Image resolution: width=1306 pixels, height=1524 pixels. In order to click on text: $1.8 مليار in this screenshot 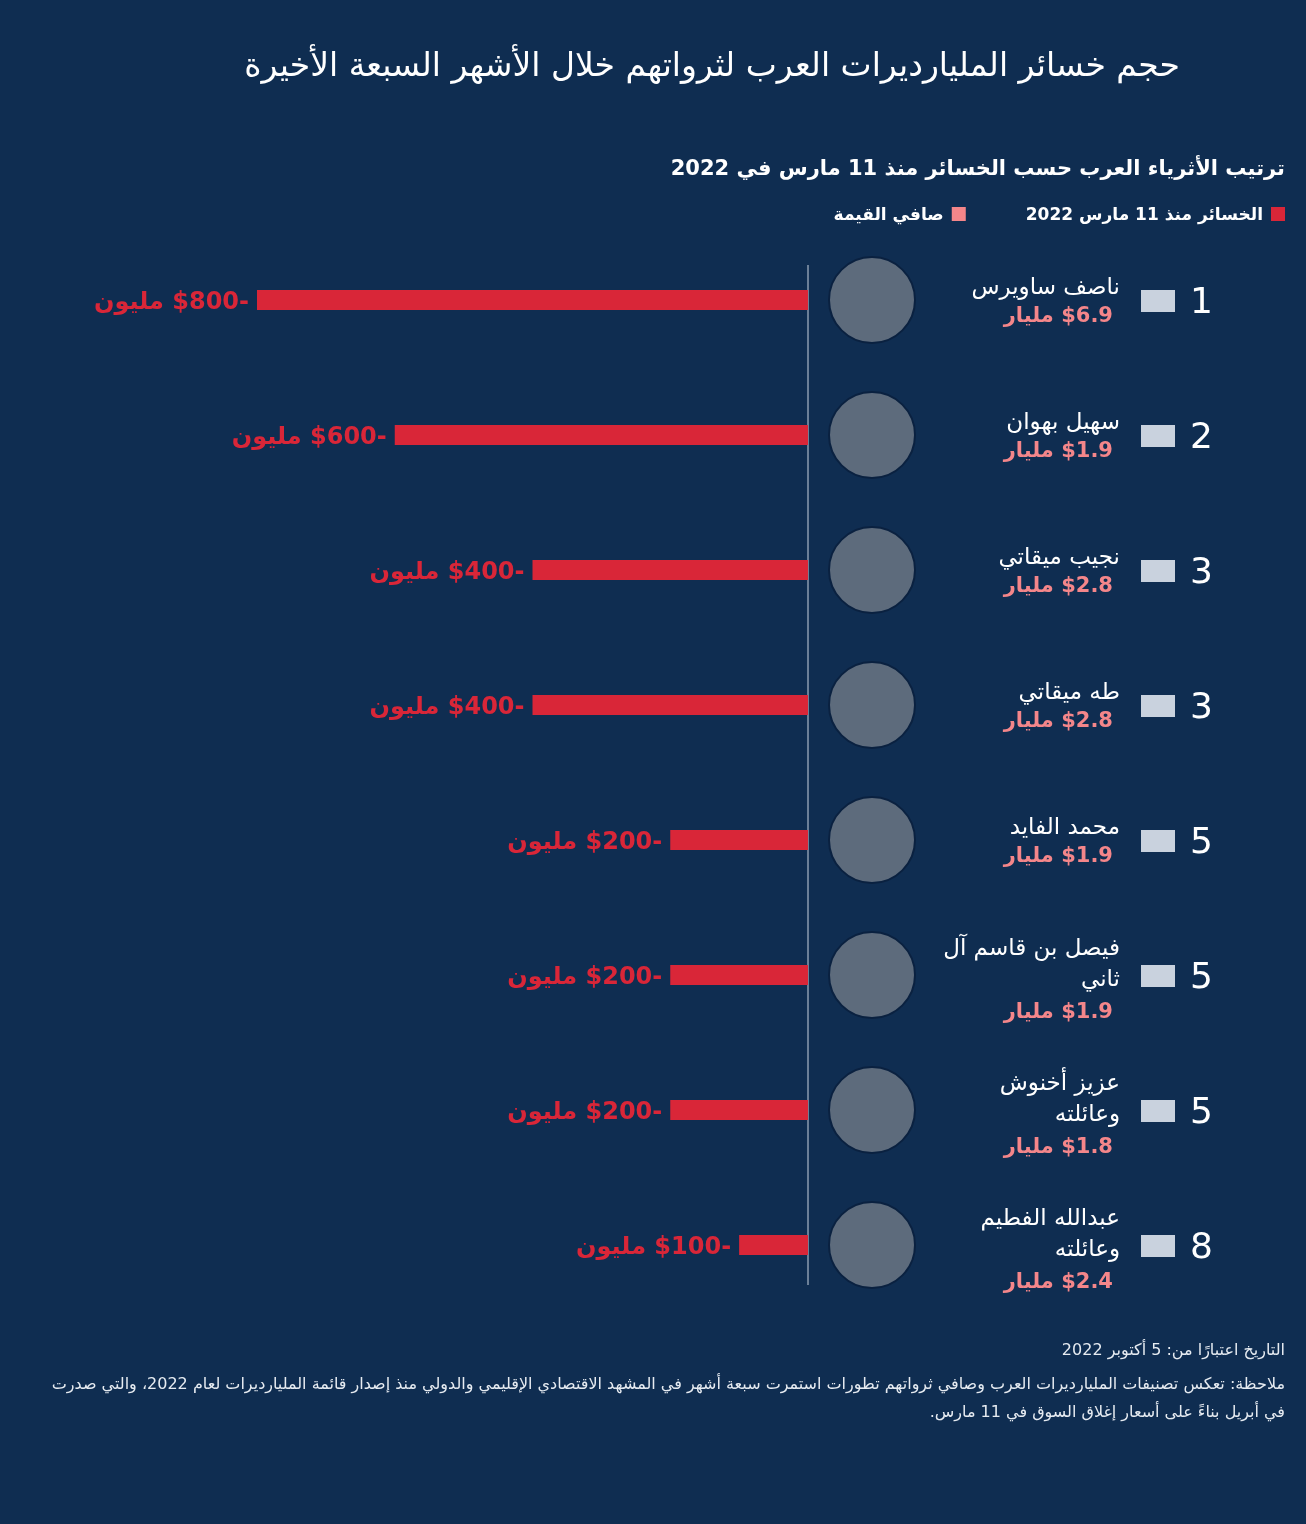, I will do `click(1057, 1146)`.